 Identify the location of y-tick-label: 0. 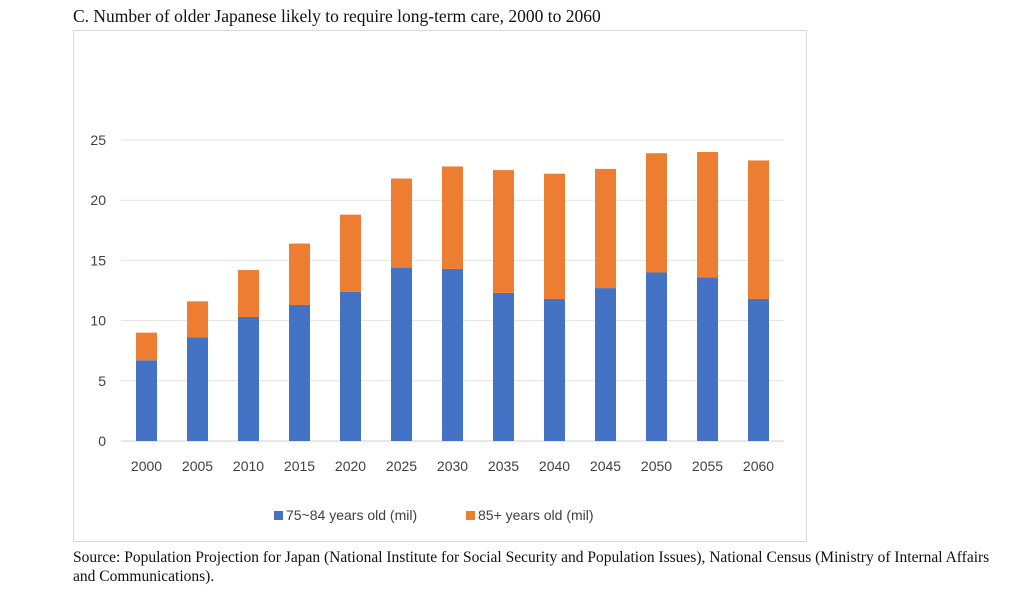
(102, 441).